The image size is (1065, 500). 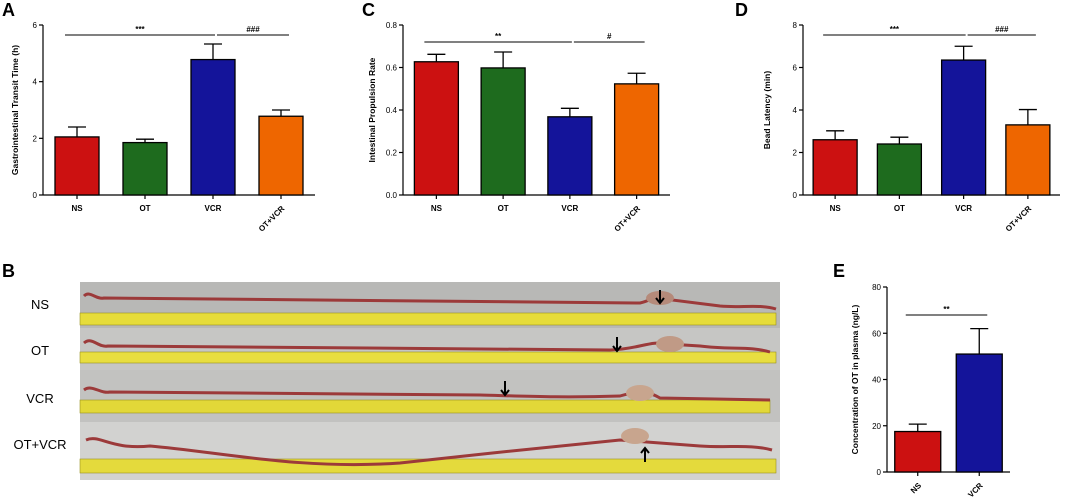 What do you see at coordinates (39, 398) in the screenshot?
I see `row-label-vcr: VCR` at bounding box center [39, 398].